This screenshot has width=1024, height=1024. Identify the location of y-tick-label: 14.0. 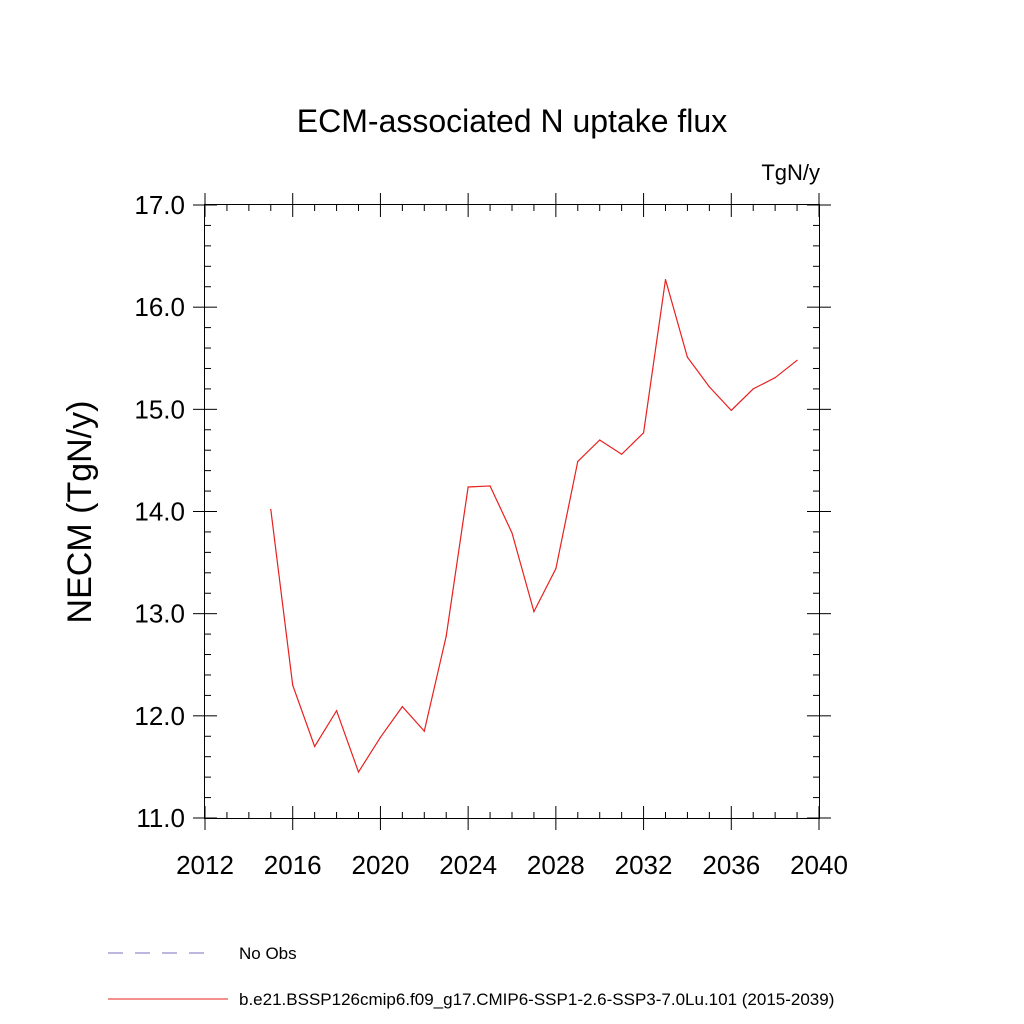
(159, 512).